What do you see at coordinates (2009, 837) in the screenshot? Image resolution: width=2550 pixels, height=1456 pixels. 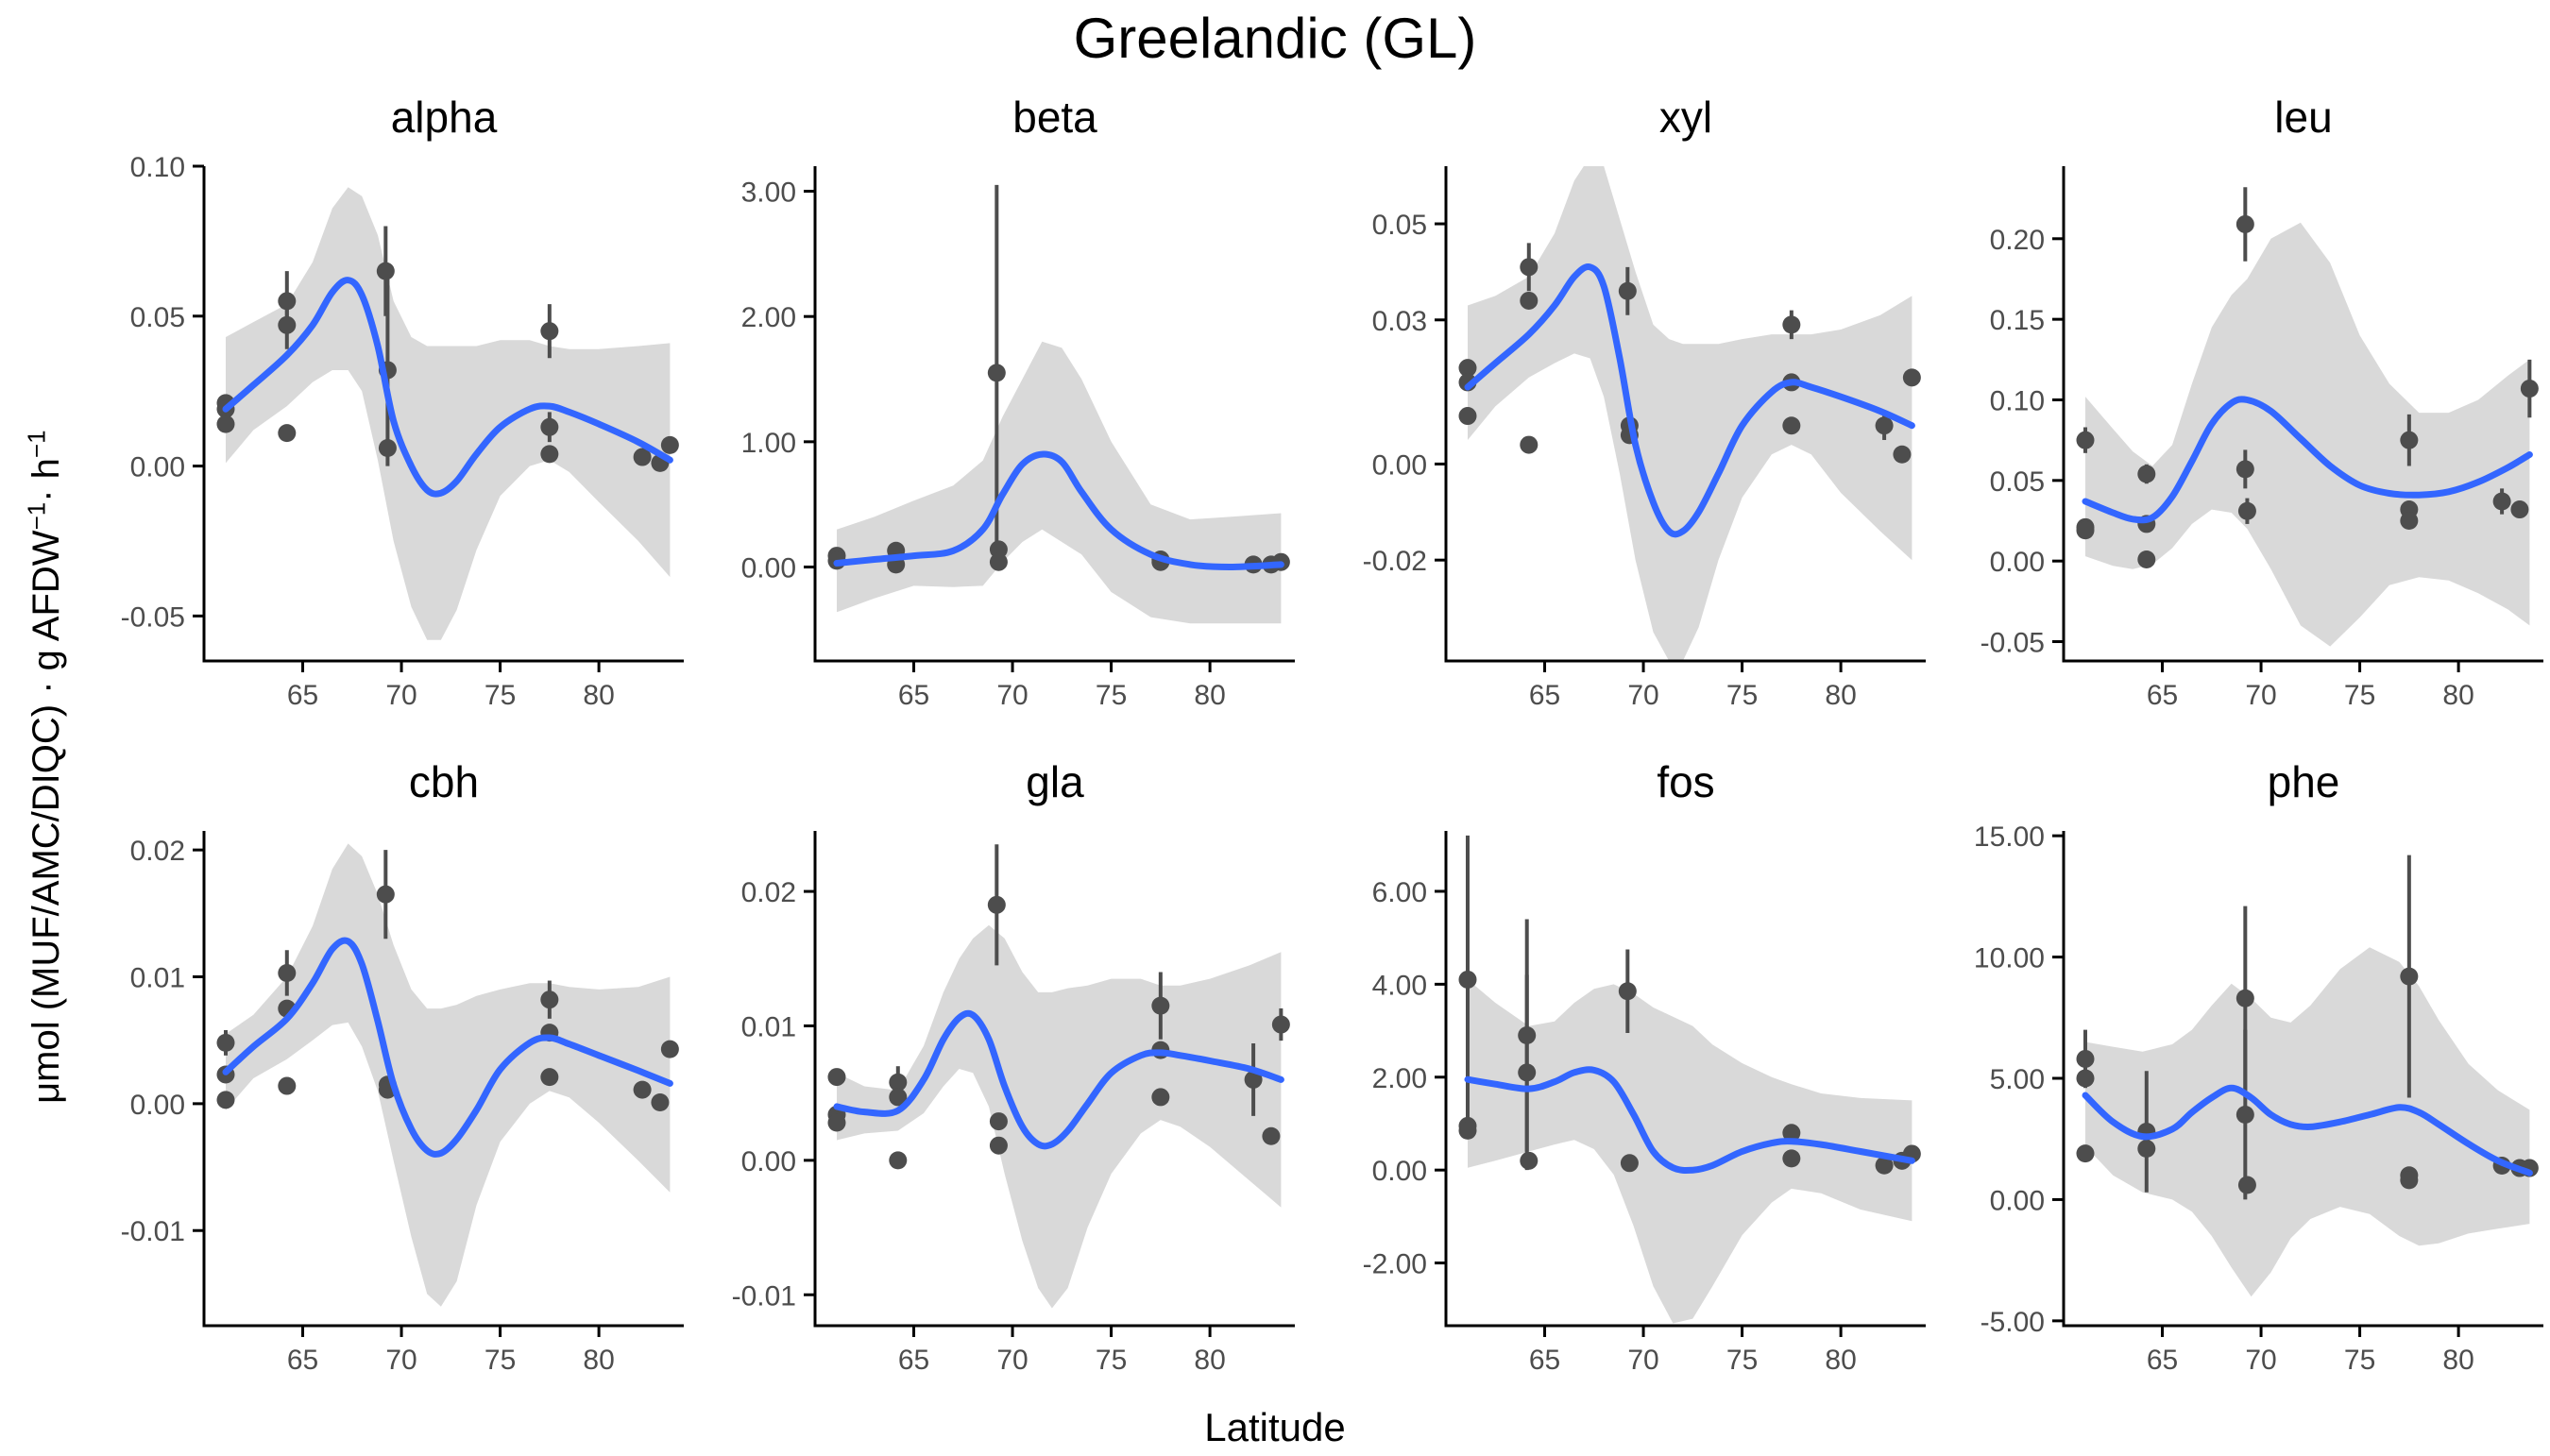 I see `y-tick-label: 15.00` at bounding box center [2009, 837].